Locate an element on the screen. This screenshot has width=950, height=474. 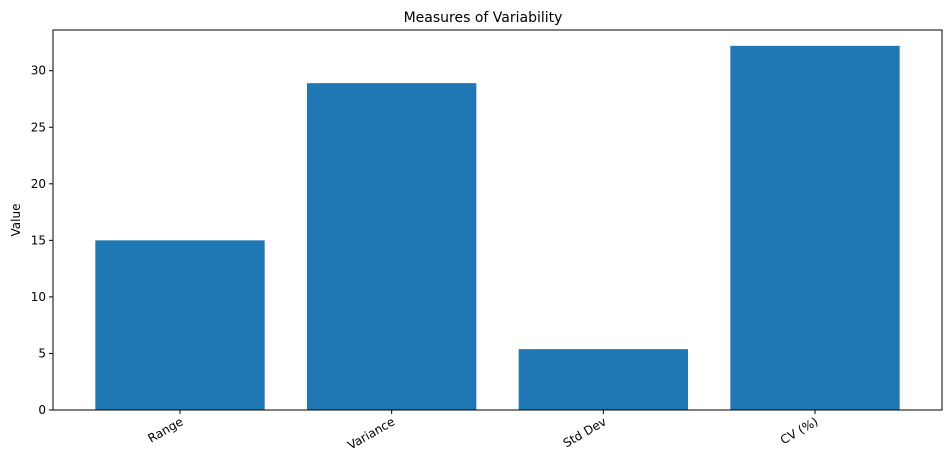
x-tick-label: Std Dev is located at coordinates (585, 432).